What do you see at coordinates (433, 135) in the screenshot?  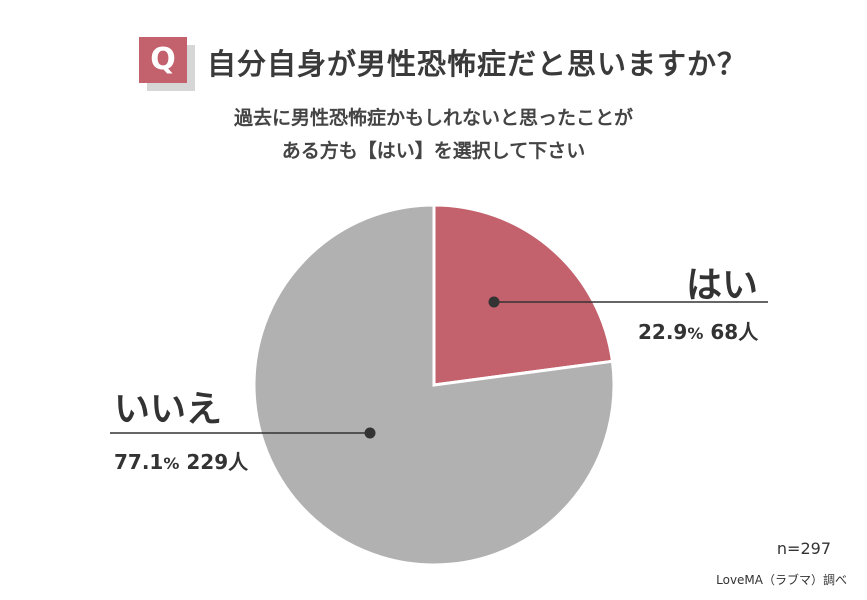 I see `chart-subtitle: 過去に男性恐怖症かもしれないと思ったことが ある方も【はい】を選択して下さい` at bounding box center [433, 135].